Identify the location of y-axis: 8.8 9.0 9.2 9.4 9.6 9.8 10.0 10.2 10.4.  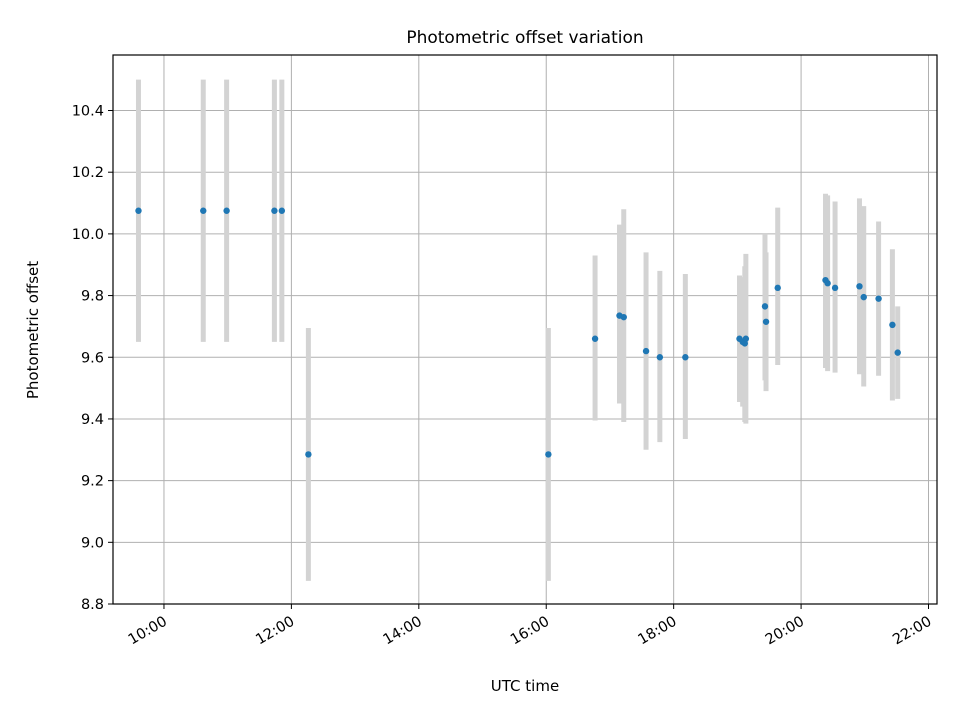
(92, 358).